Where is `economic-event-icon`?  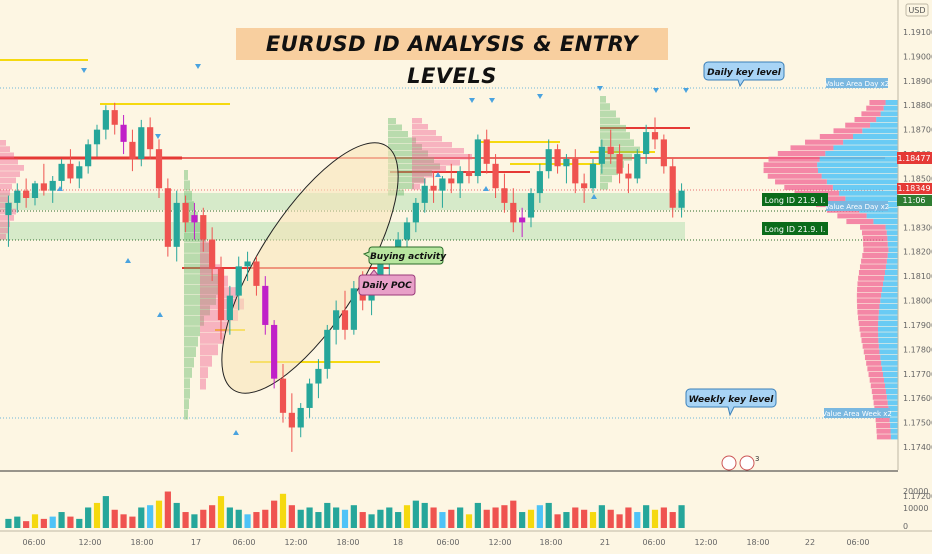 economic-event-icon is located at coordinates (729, 463).